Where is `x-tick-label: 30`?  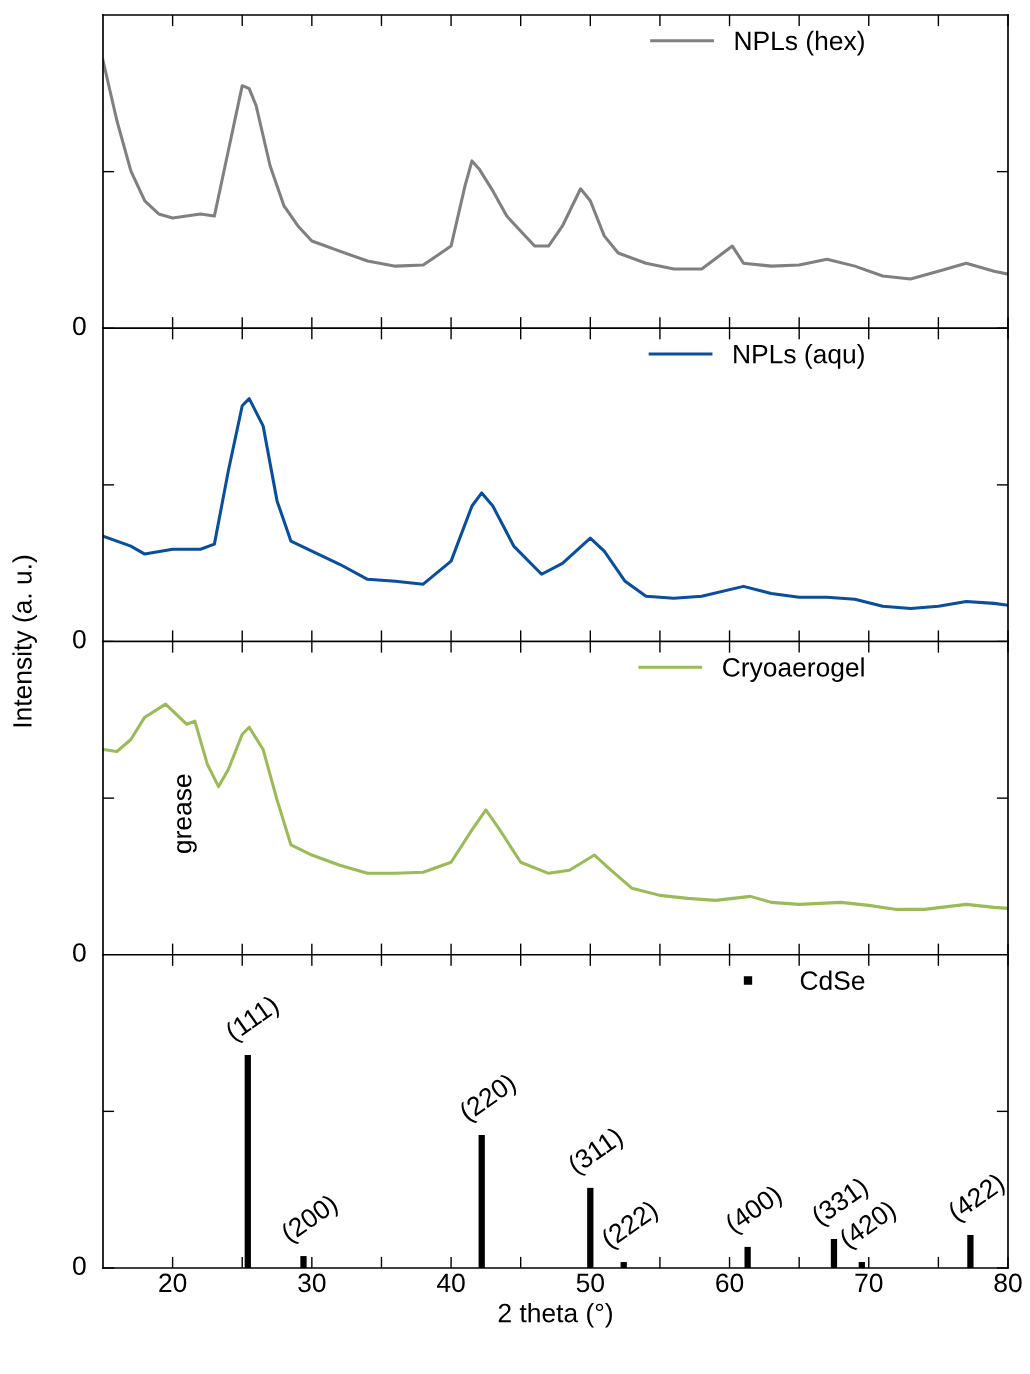 x-tick-label: 30 is located at coordinates (312, 1283).